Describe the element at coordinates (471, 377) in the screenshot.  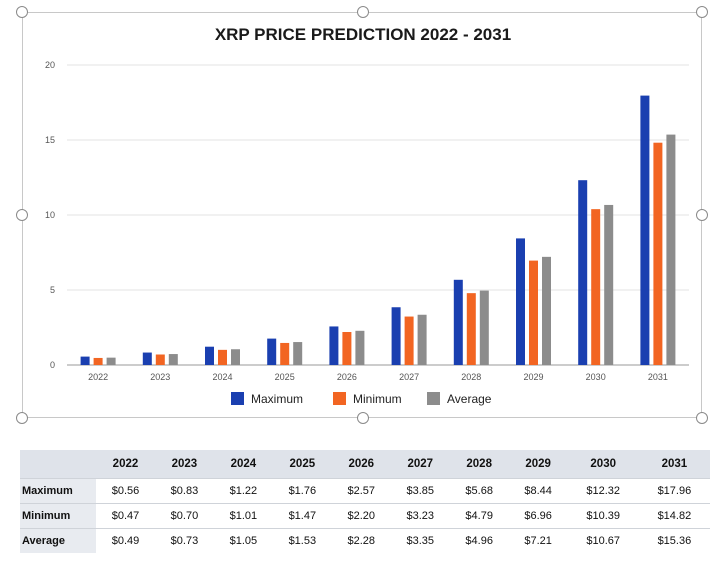
I see `x-tick-label: 2028` at that location.